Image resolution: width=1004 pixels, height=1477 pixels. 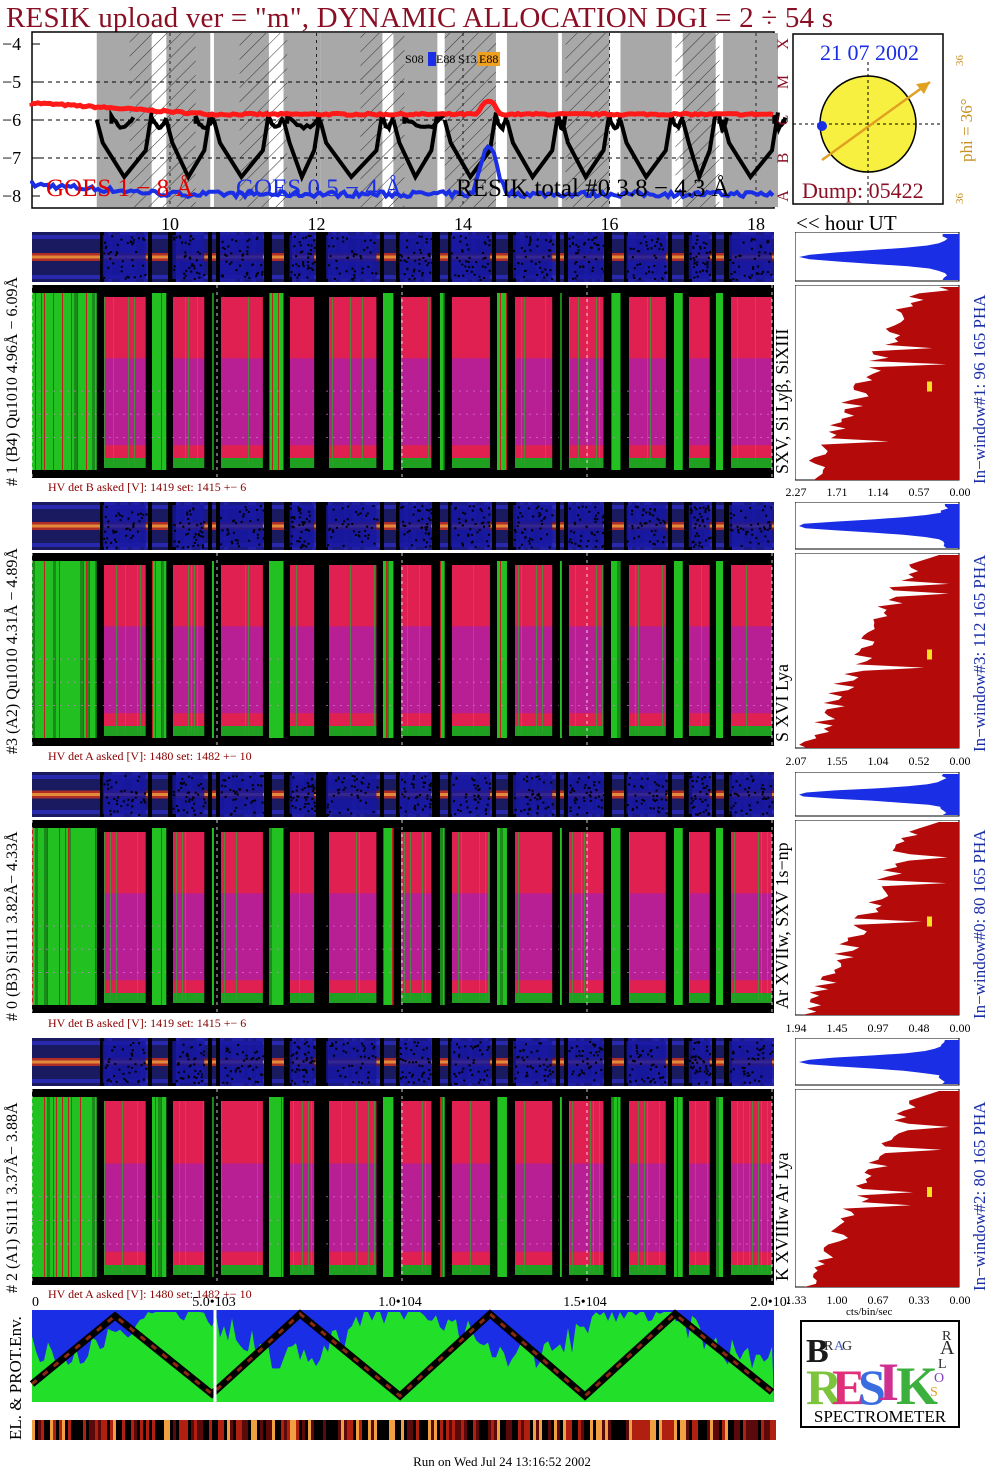 I want to click on logo-letter-a2: A, so click(x=947, y=1348).